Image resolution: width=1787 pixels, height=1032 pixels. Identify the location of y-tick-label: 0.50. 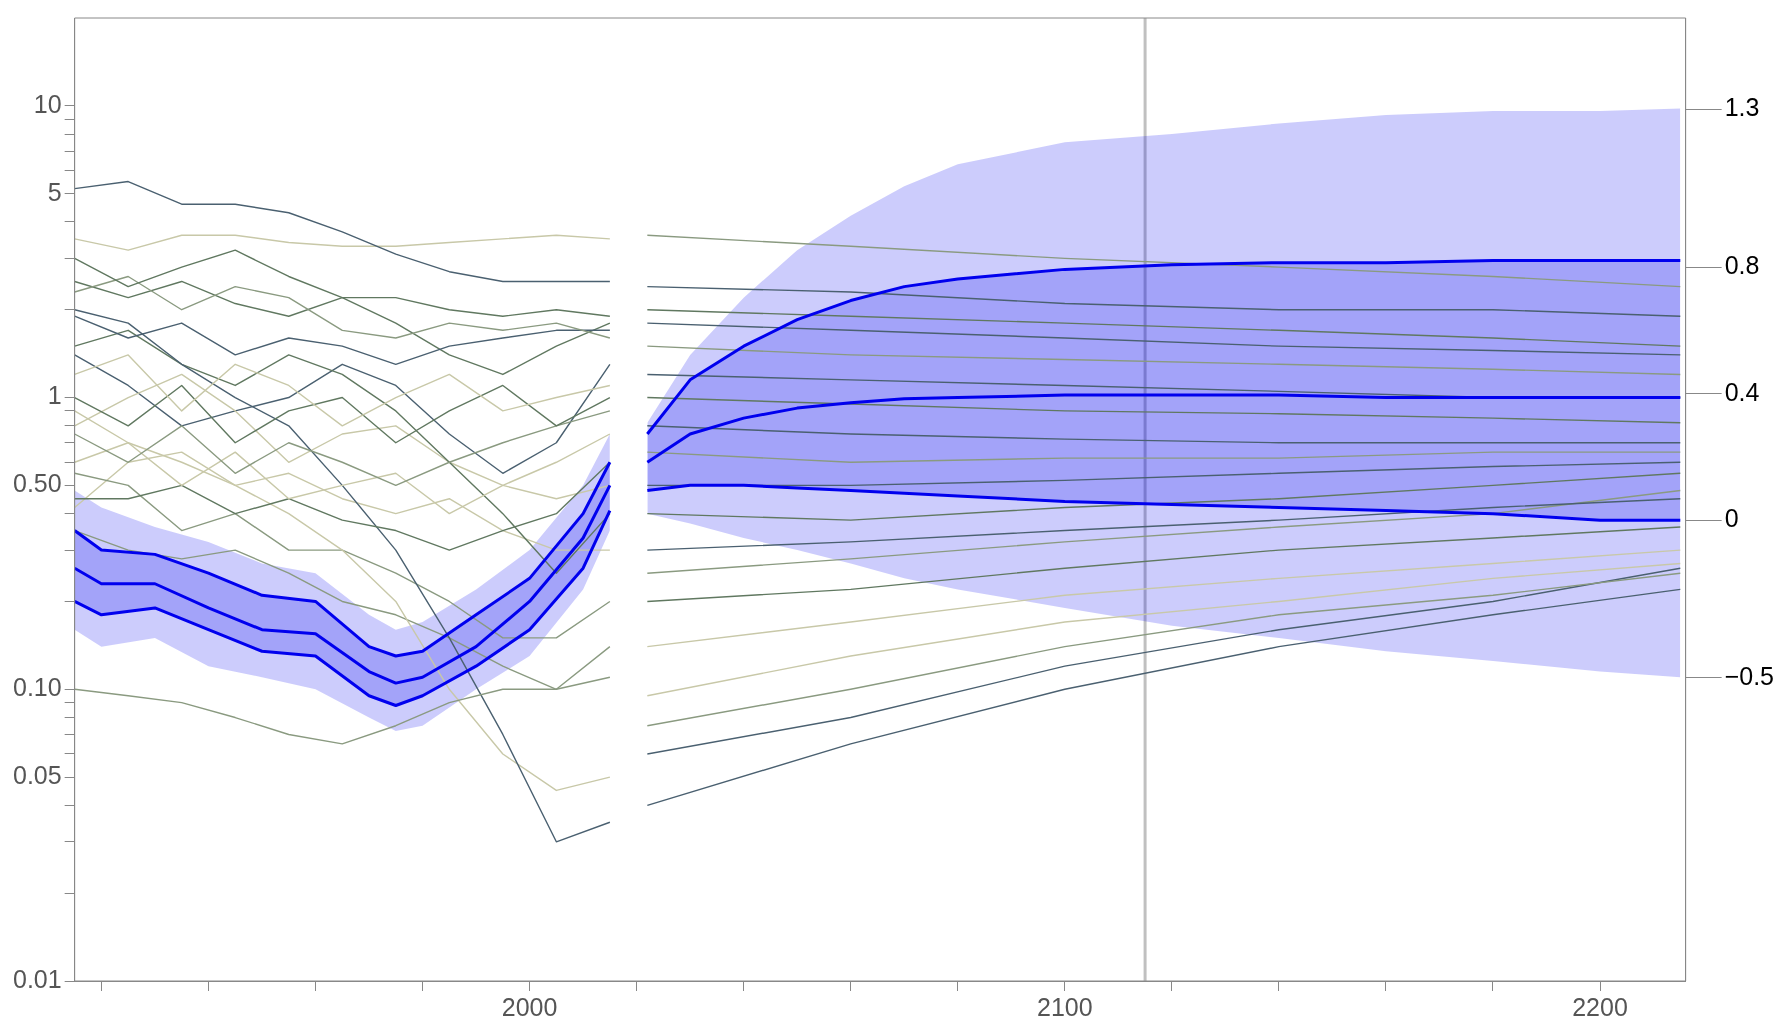
(37, 483).